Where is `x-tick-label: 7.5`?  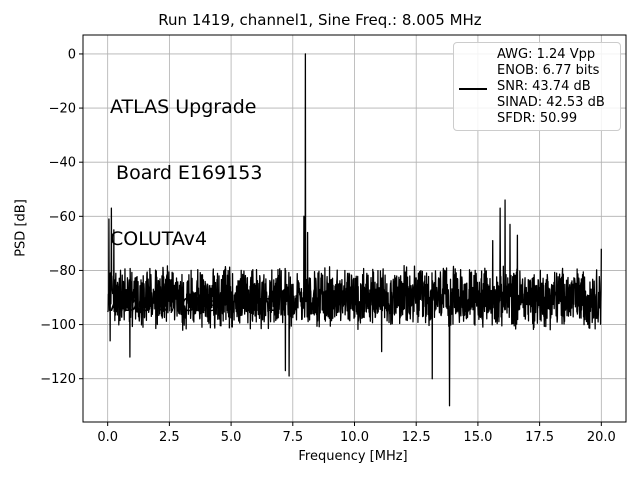
x-tick-label: 7.5 is located at coordinates (292, 437).